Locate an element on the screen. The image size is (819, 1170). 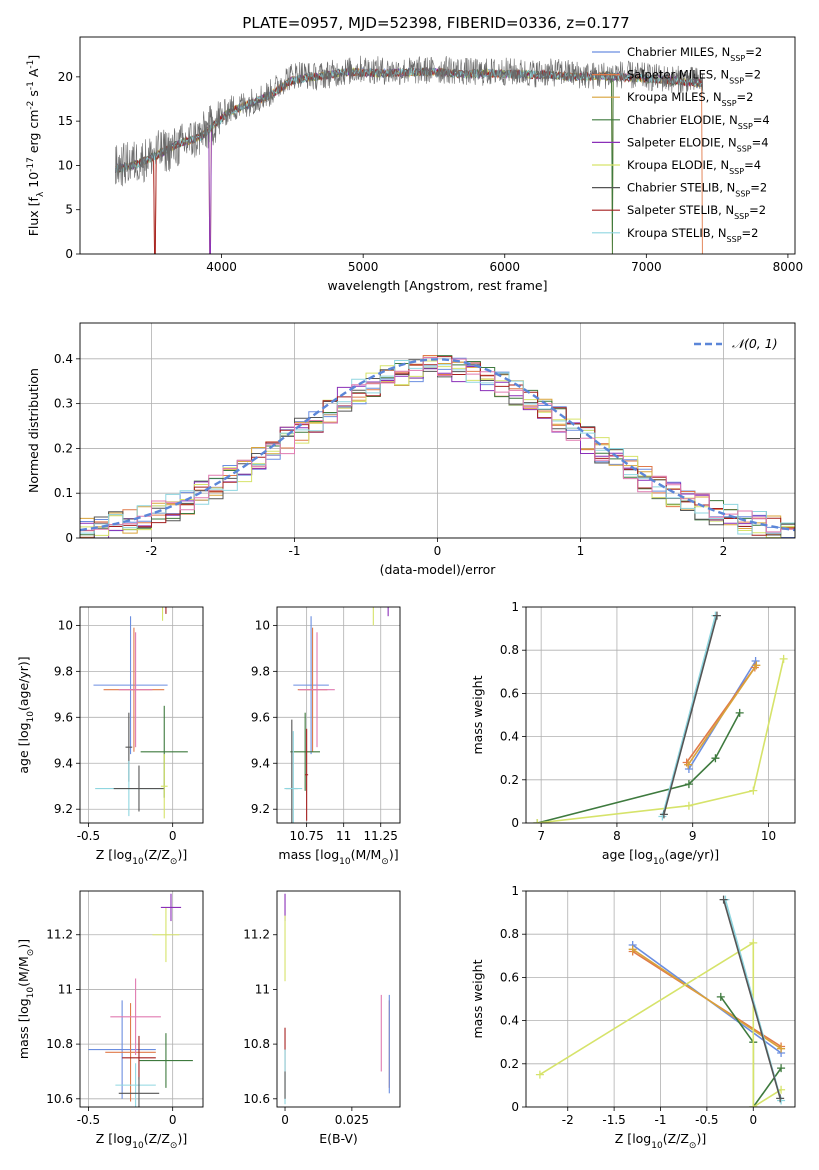
x-tick-label: -1 is located at coordinates (661, 1120).